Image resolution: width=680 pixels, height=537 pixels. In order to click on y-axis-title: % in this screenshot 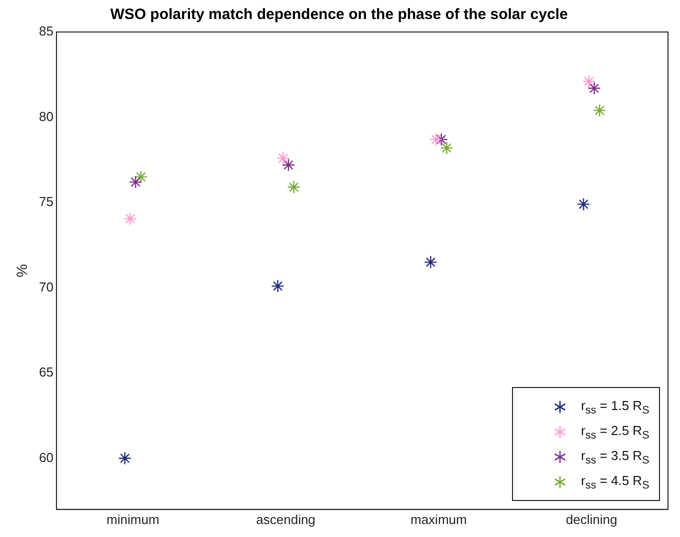, I will do `click(23, 271)`.